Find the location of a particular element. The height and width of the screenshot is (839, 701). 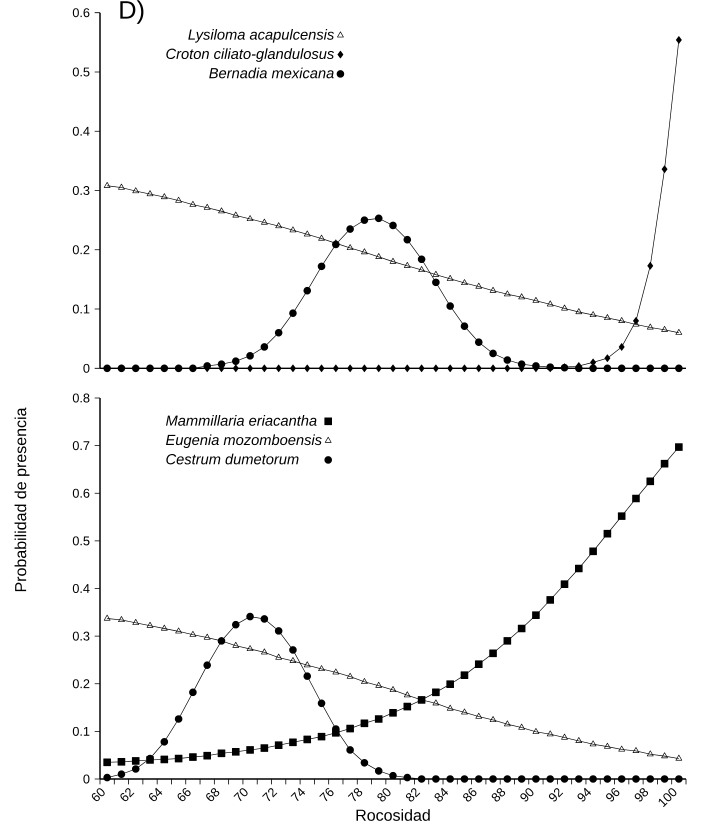

x-tick-label: 98 is located at coordinates (641, 795).